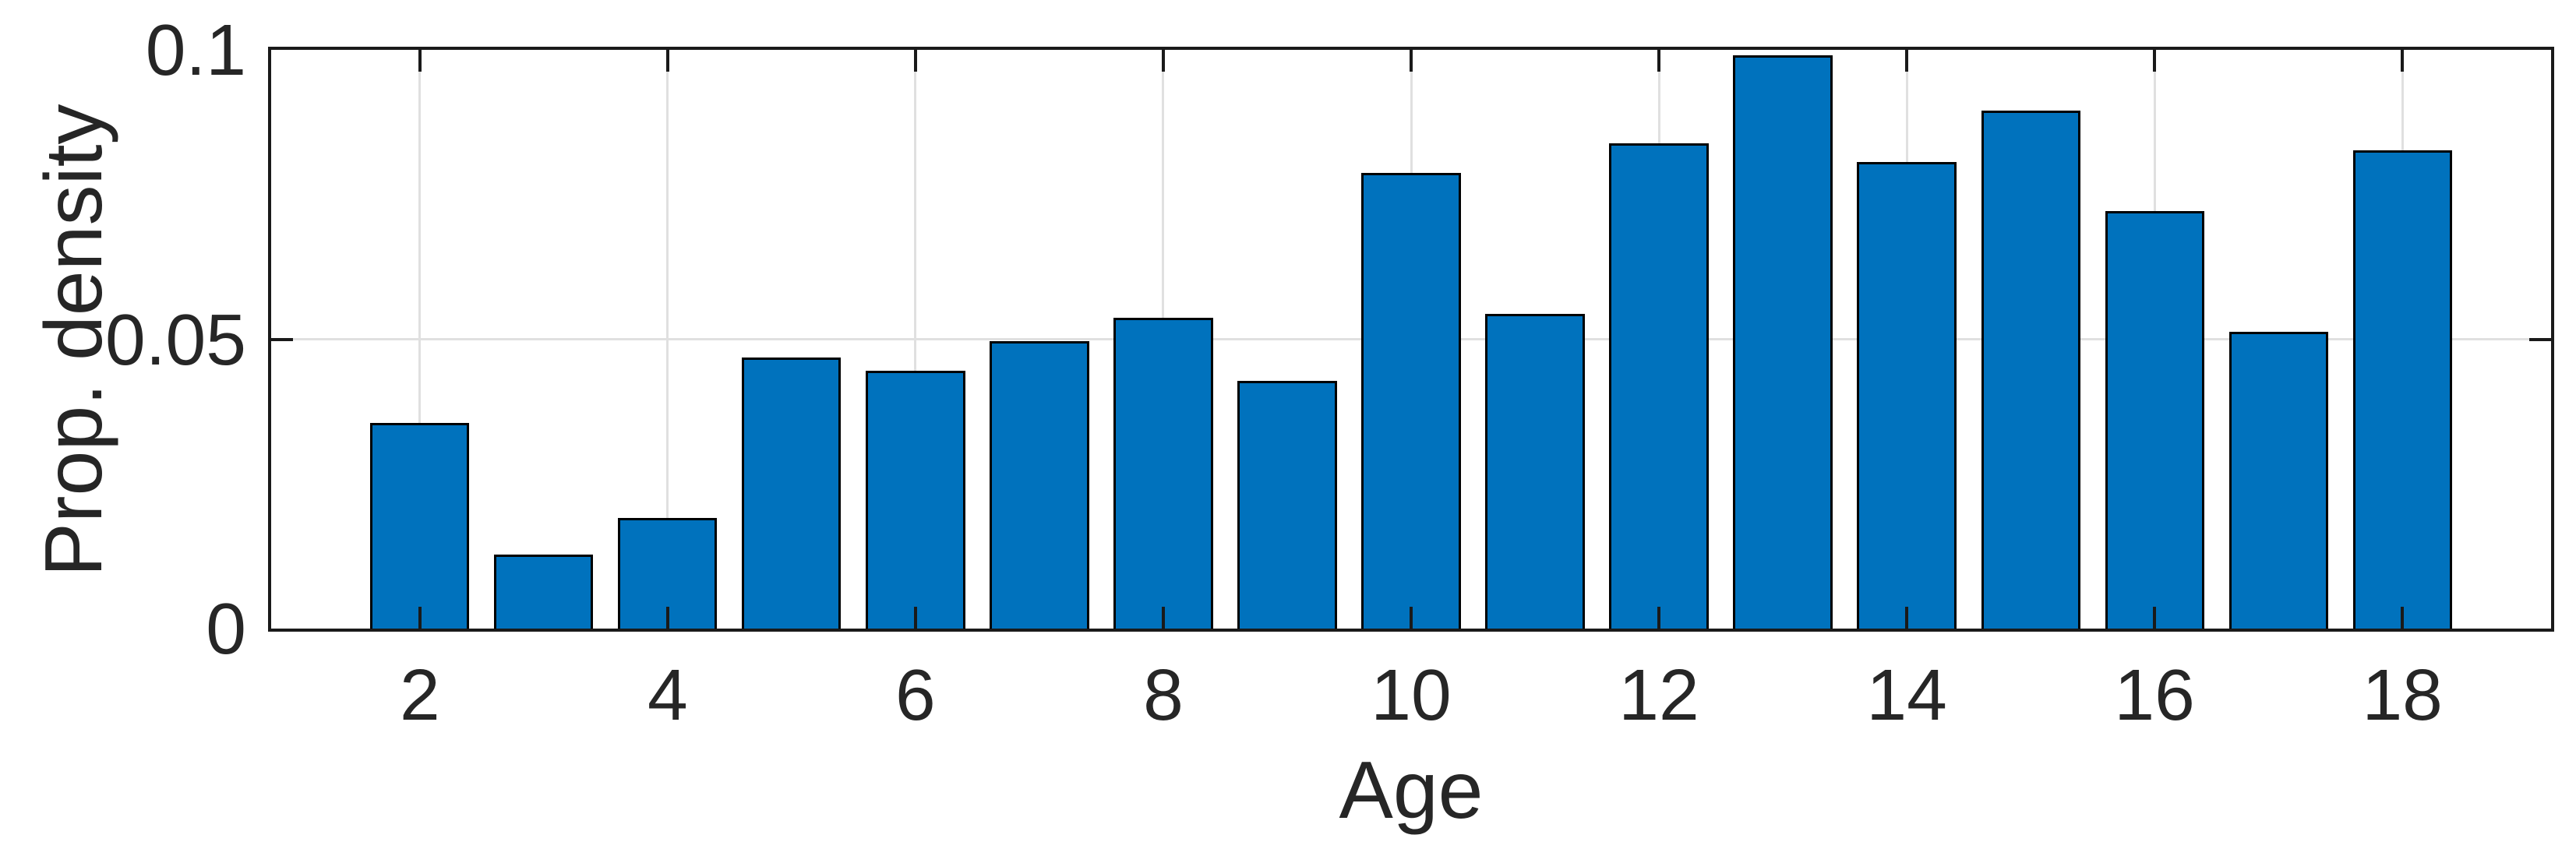 This screenshot has height=856, width=2576. I want to click on x-tick-label-10: 10, so click(1411, 694).